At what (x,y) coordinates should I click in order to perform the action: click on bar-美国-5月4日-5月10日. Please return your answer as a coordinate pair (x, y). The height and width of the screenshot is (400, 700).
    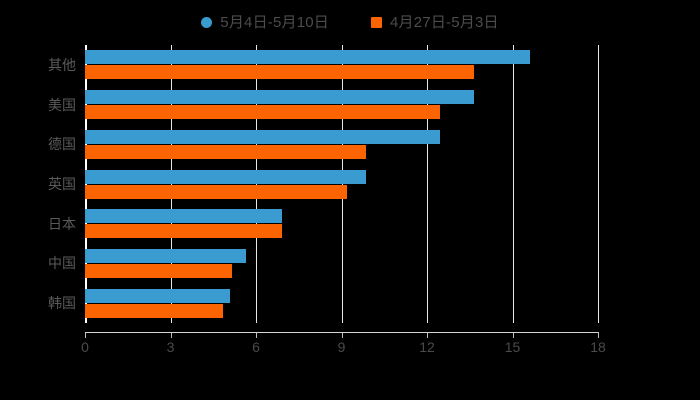
    Looking at the image, I should click on (280, 97).